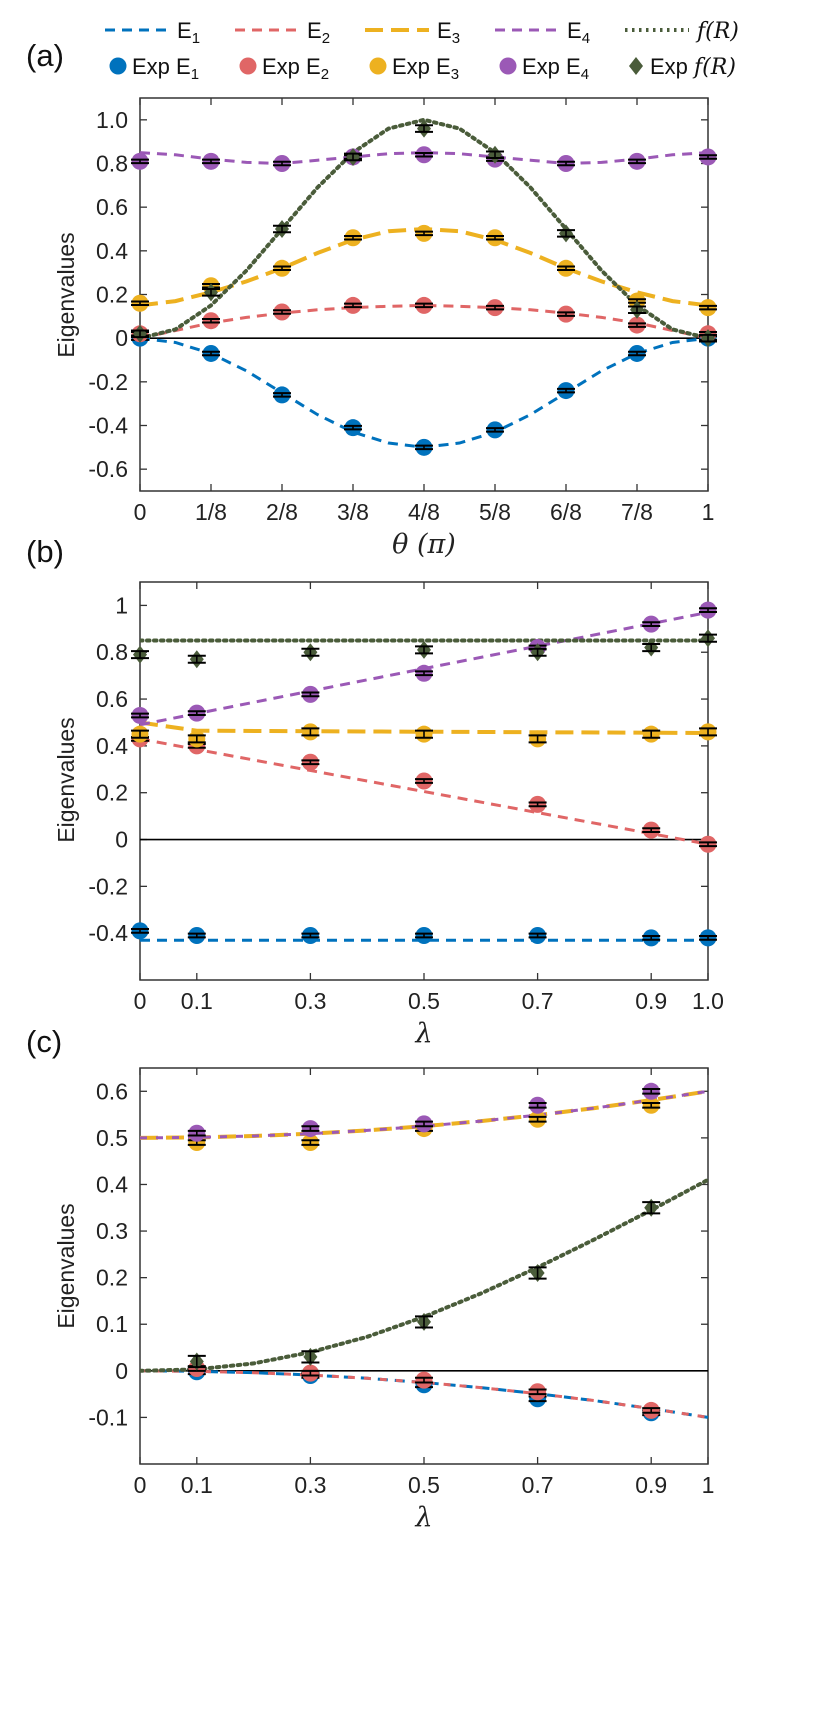  Describe the element at coordinates (108, 1417) in the screenshot. I see `y-tick-label: -0.1` at that location.